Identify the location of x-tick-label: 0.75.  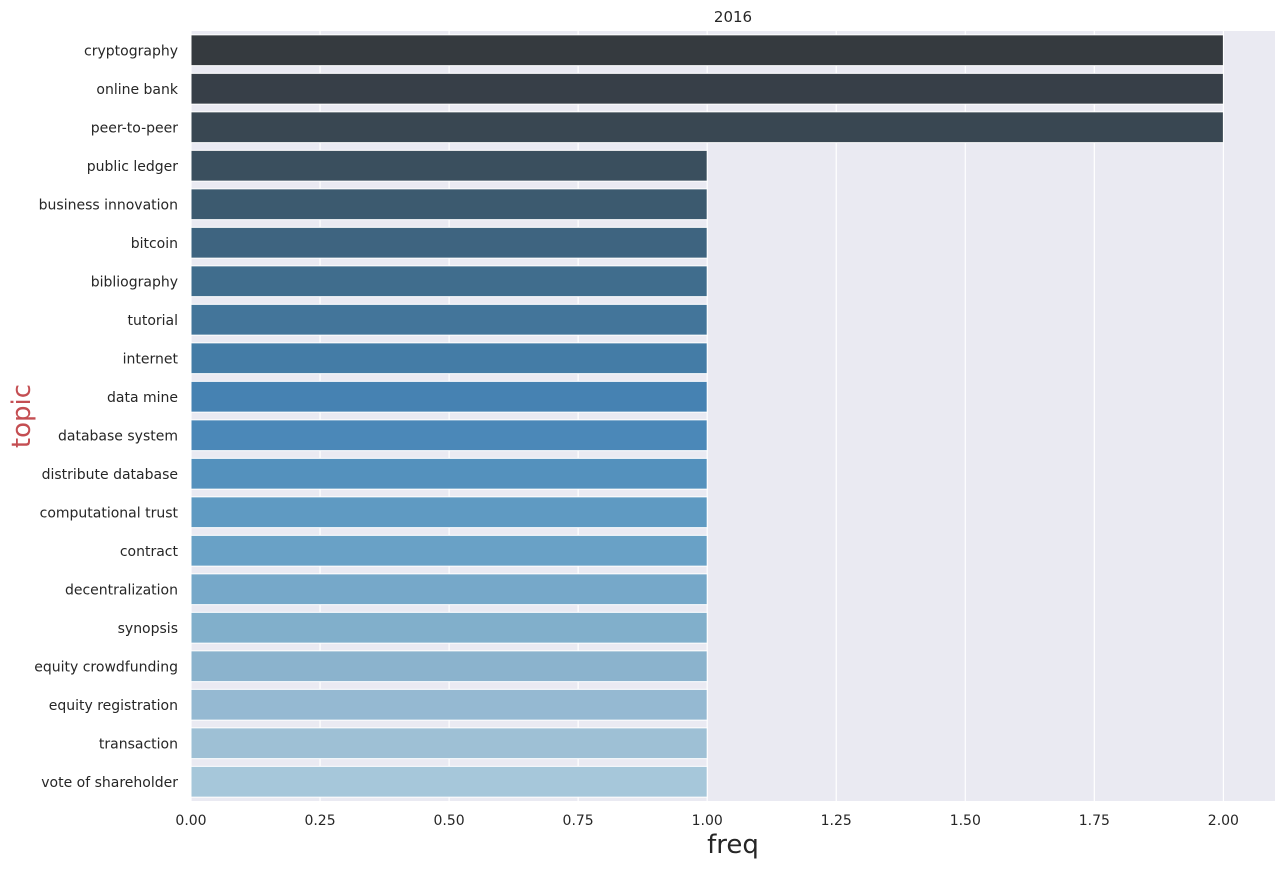
(578, 821).